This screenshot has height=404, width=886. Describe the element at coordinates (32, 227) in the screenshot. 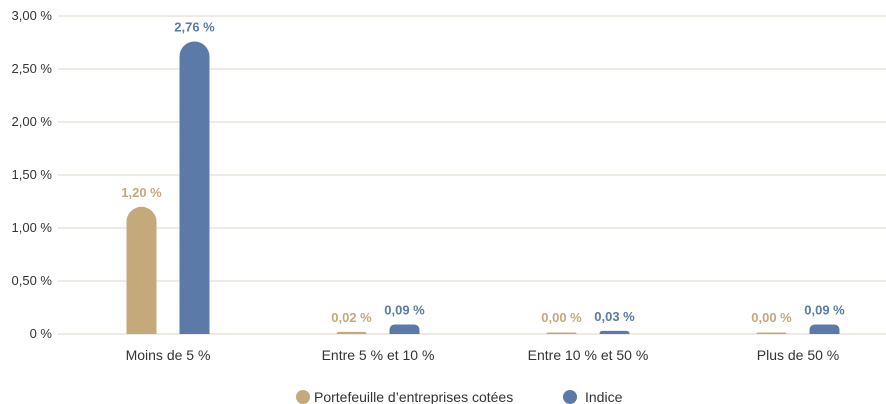

I see `y-tick-label: 1,00 %` at that location.